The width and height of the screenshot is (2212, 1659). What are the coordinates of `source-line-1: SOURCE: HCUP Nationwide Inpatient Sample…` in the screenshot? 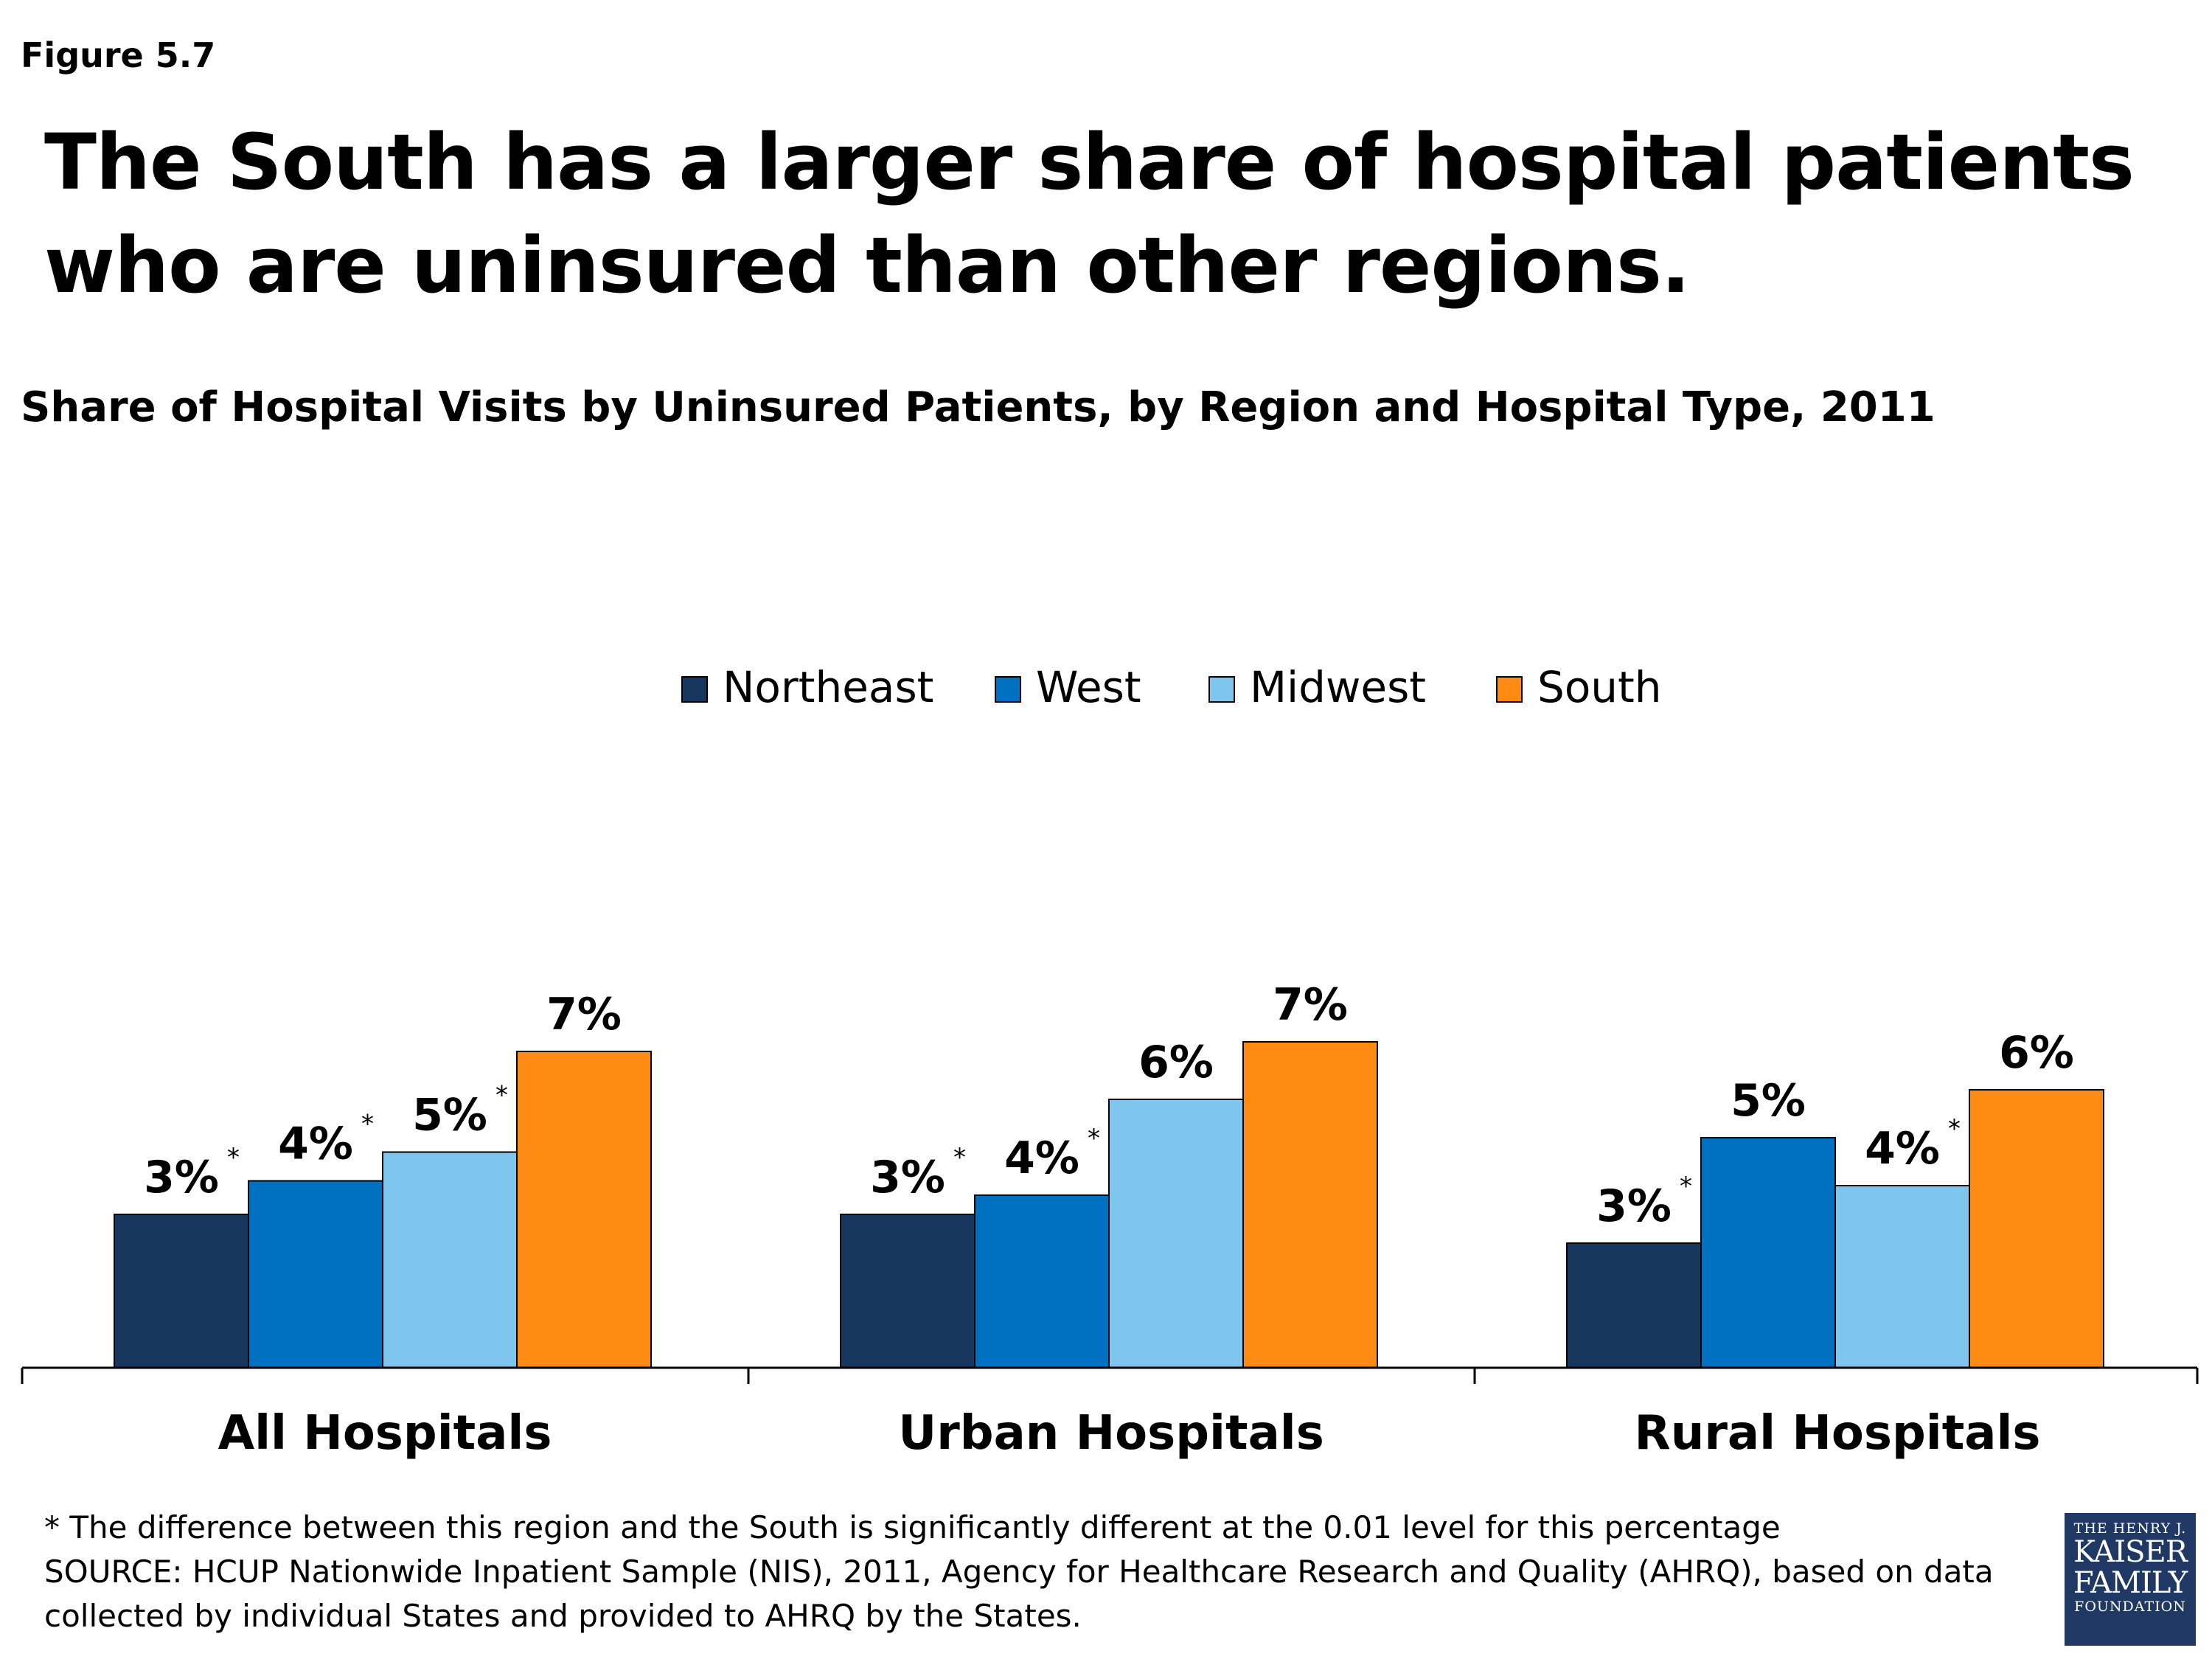 It's located at (1019, 1572).